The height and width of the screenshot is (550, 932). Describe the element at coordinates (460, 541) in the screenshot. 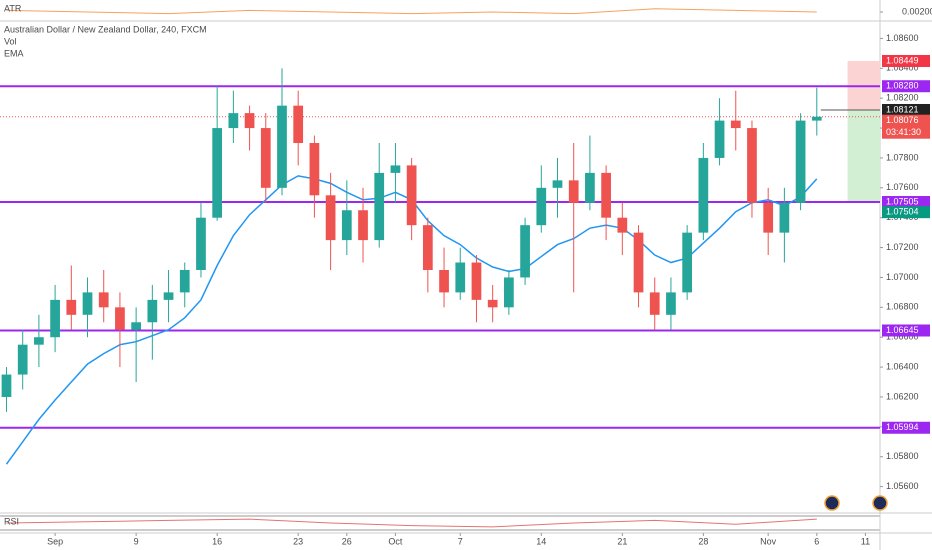

I see `x-tick-label: 7` at that location.